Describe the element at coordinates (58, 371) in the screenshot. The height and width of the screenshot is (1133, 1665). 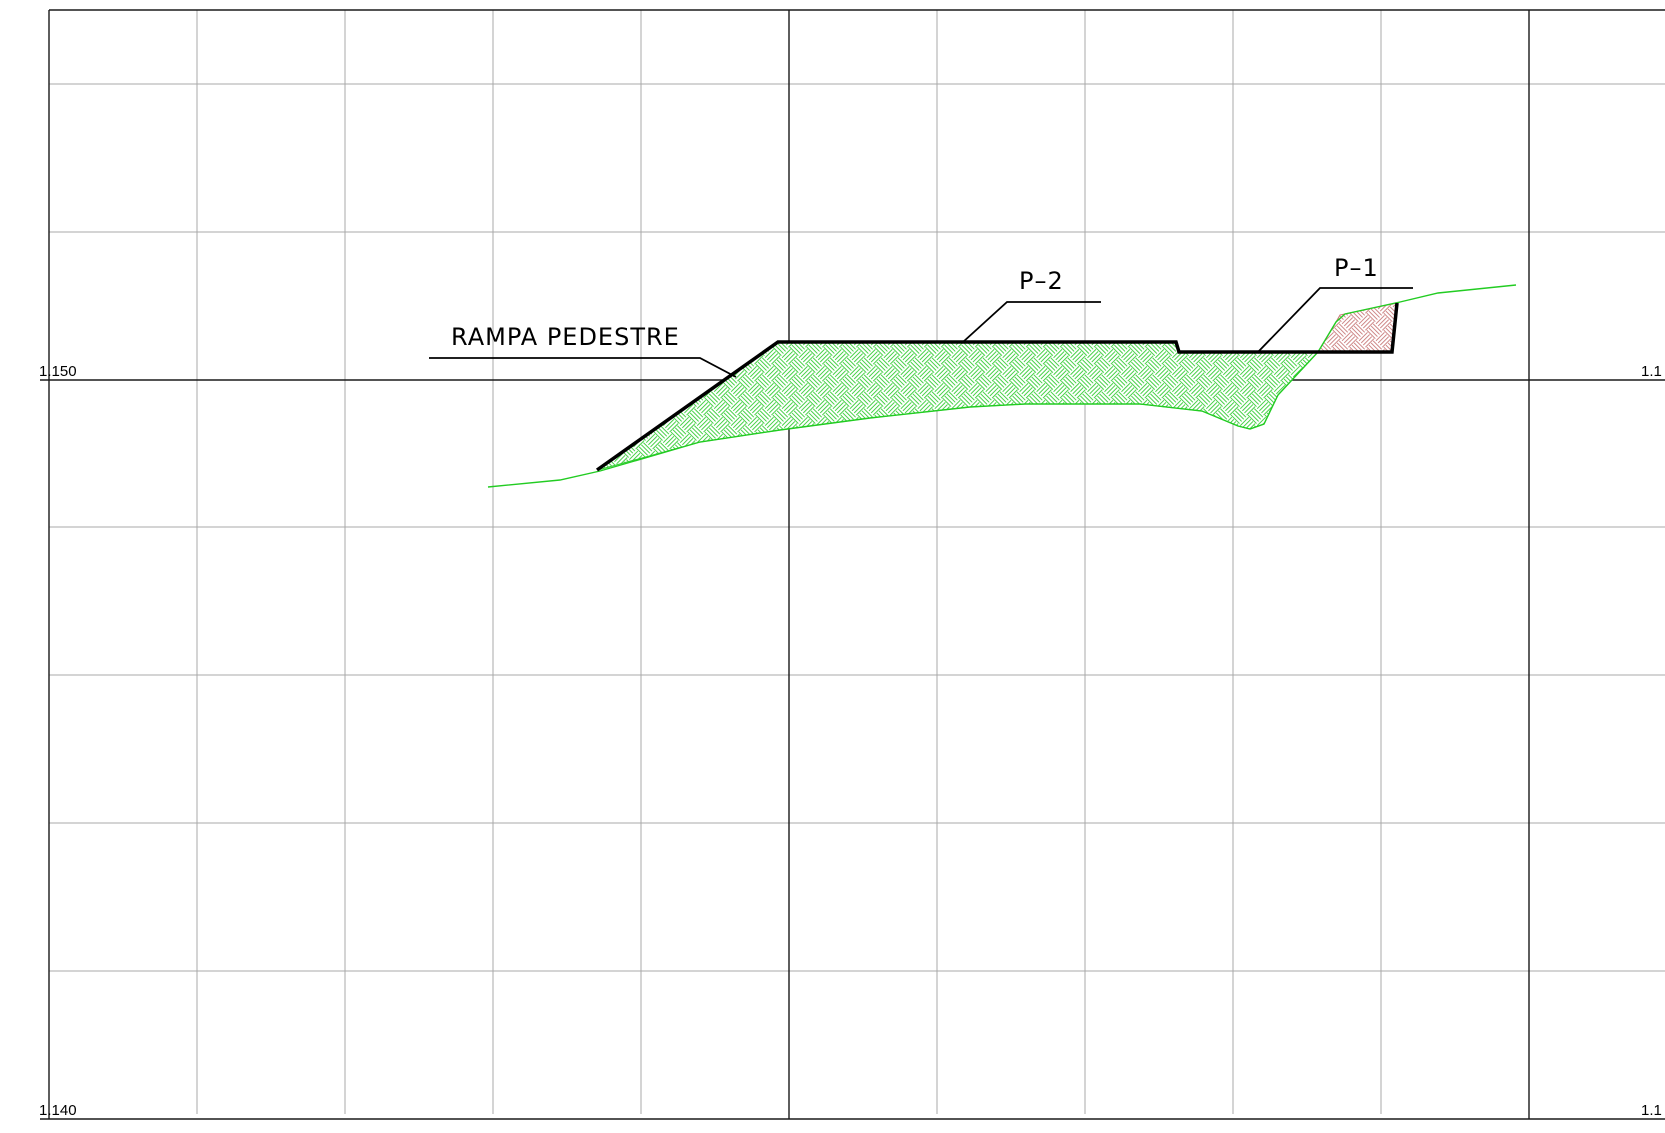
I see `elevation-label-1150-left: 1.150` at that location.